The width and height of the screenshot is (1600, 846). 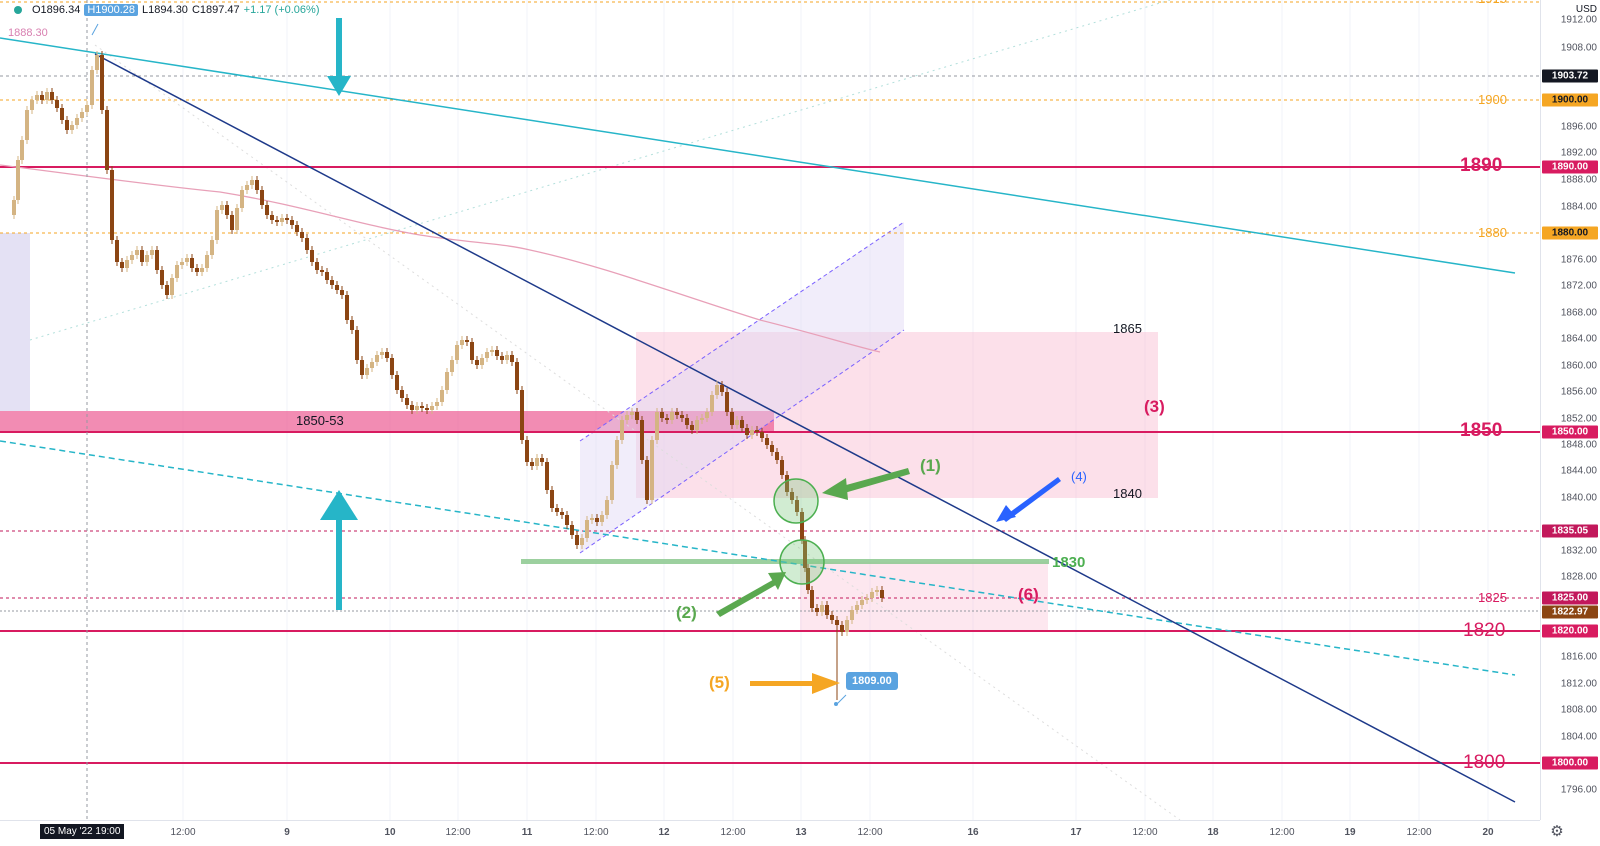 I want to click on price-tick: 1860.00, so click(x=1578, y=366).